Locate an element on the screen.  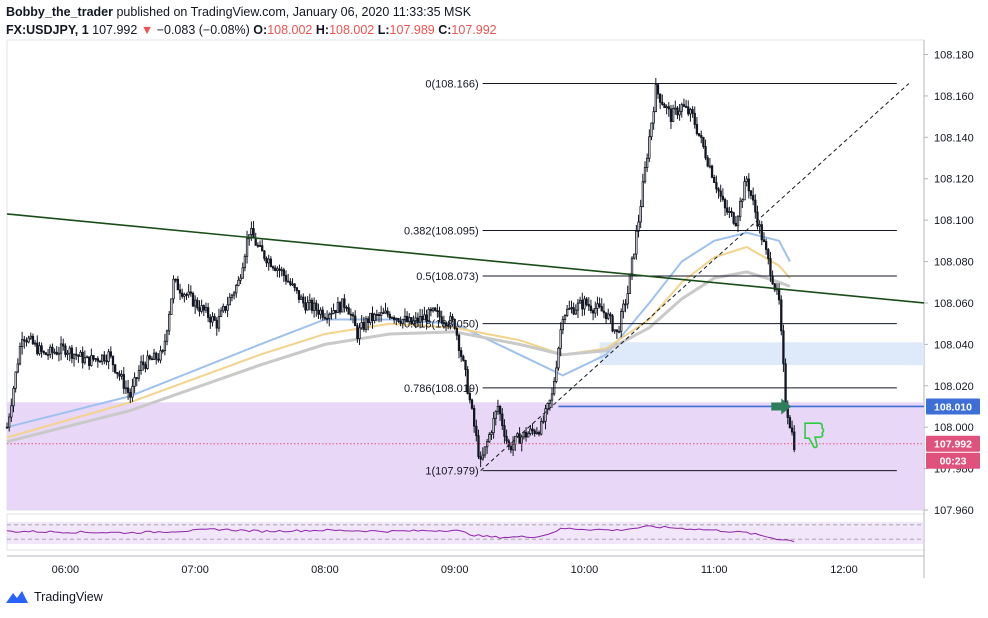
y-tick-label: 108.080 is located at coordinates (954, 263).